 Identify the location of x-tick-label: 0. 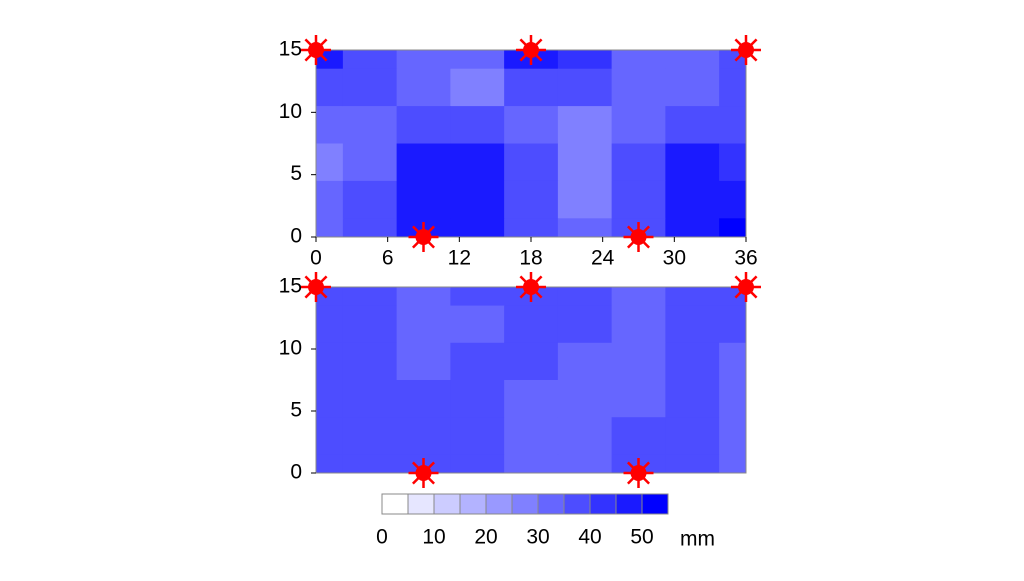
(316, 258).